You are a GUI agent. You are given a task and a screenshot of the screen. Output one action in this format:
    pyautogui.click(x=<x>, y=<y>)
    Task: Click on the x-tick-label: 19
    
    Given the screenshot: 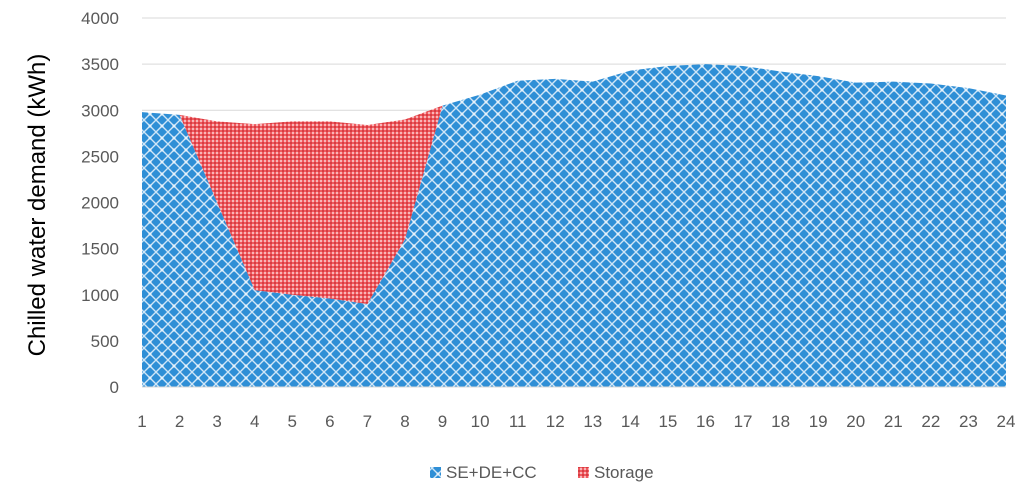 What is the action you would take?
    pyautogui.click(x=818, y=421)
    